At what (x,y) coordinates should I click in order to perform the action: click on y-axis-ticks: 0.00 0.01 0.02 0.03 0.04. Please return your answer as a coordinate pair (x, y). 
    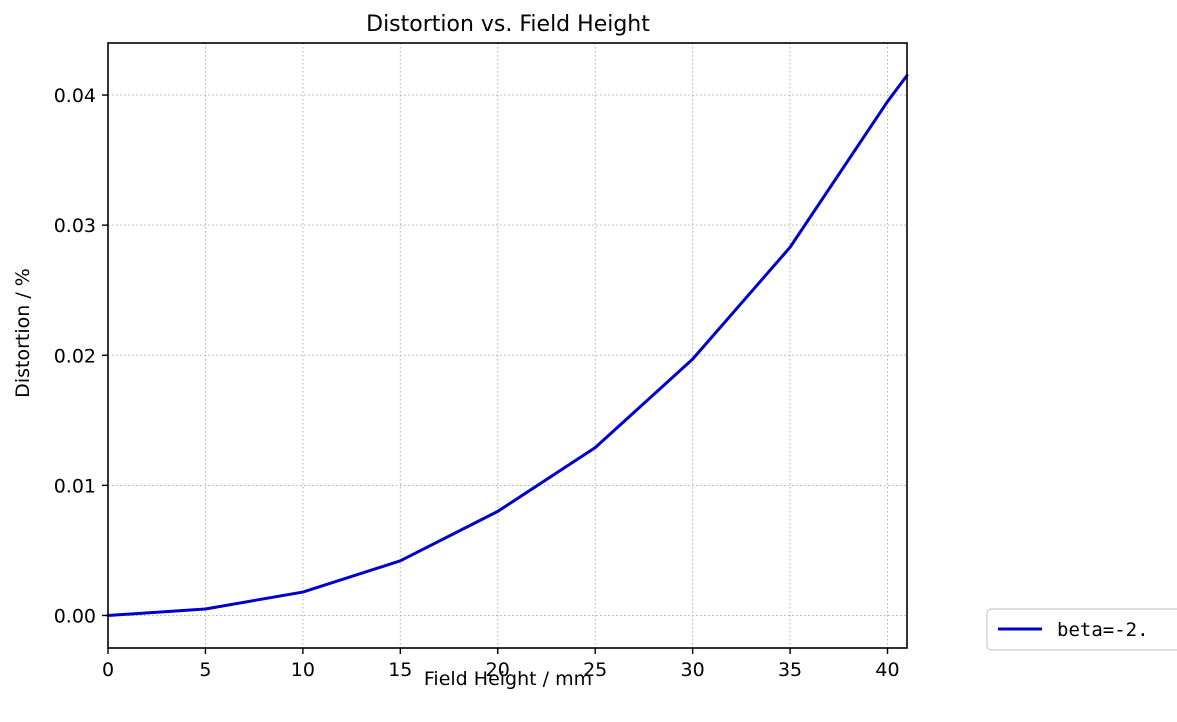
    Looking at the image, I should click on (81, 356).